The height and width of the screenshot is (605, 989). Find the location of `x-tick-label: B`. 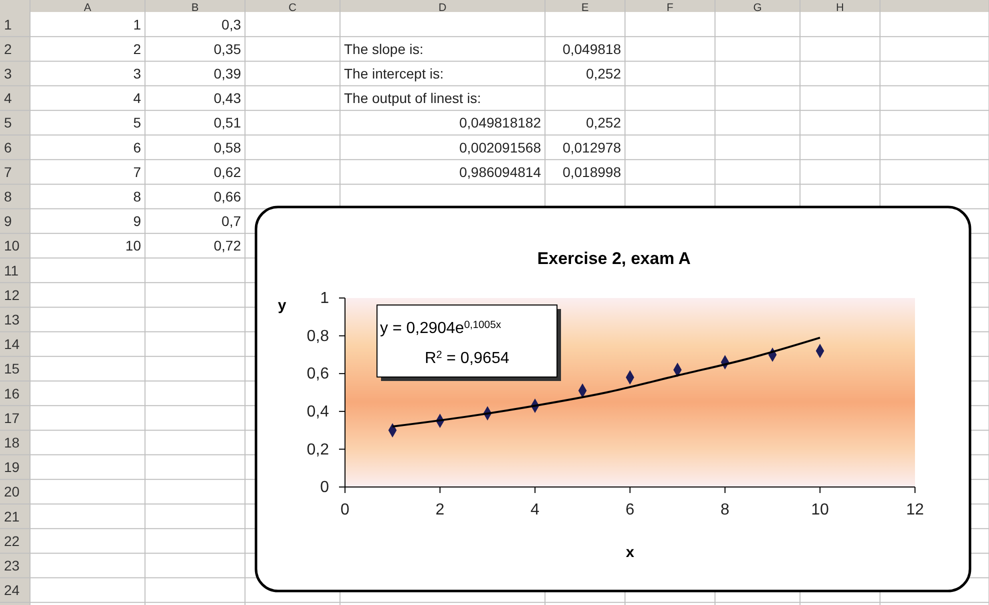

x-tick-label: B is located at coordinates (195, 8).